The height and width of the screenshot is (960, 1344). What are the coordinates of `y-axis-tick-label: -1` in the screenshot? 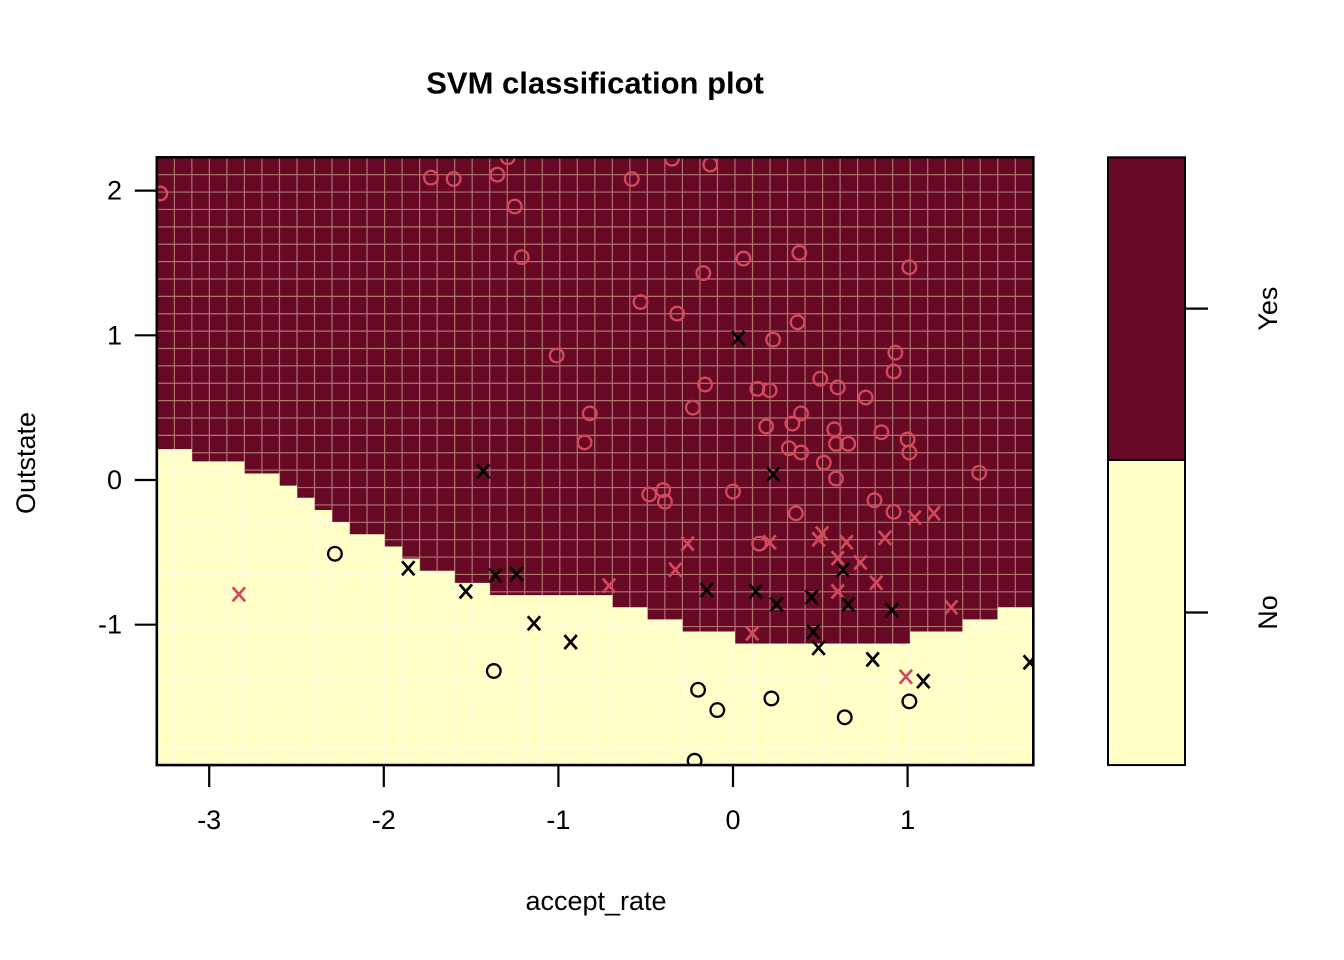 It's located at (110, 625).